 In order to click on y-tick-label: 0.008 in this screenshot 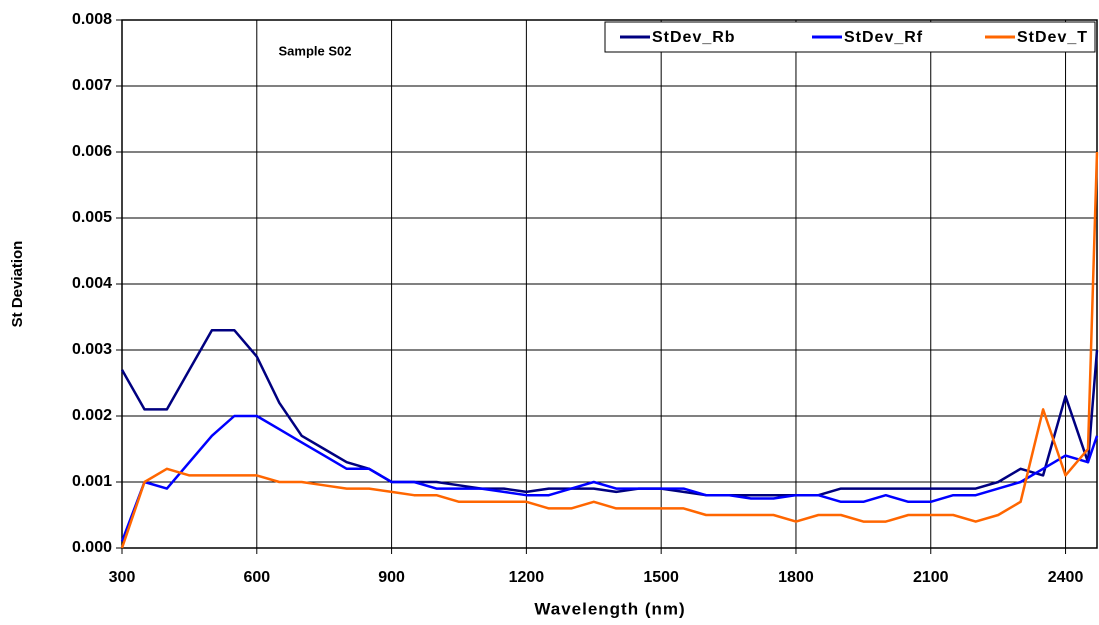, I will do `click(92, 19)`.